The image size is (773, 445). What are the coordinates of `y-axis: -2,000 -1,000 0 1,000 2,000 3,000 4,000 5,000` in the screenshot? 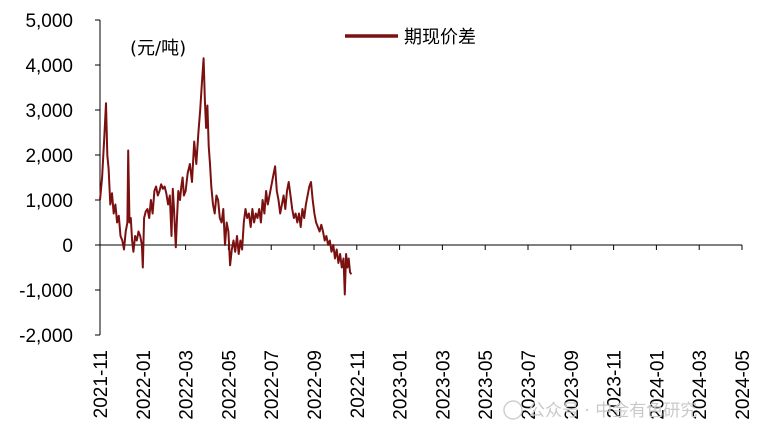 It's located at (60, 179).